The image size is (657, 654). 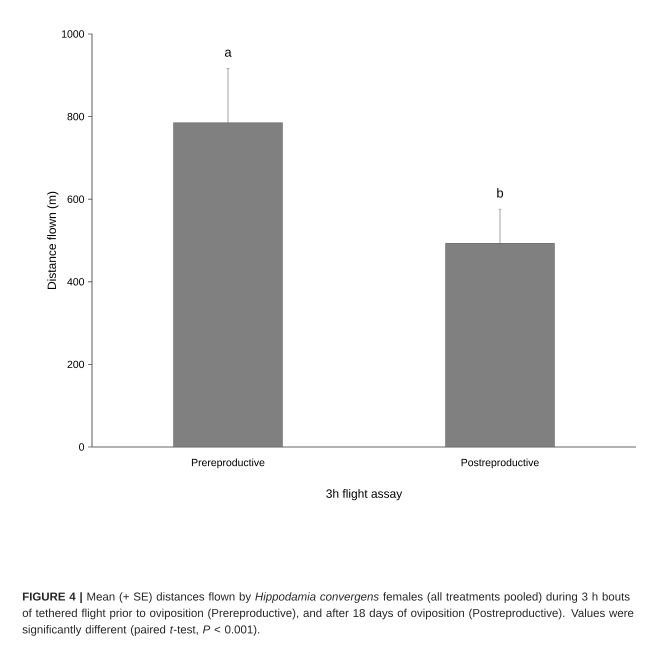 I want to click on y-tick-label: 800, so click(x=75, y=116).